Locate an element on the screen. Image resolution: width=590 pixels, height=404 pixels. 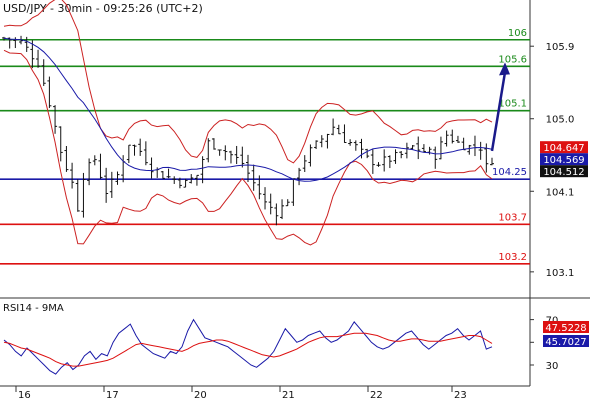
level-label-1: 105.6 is located at coordinates (512, 59).